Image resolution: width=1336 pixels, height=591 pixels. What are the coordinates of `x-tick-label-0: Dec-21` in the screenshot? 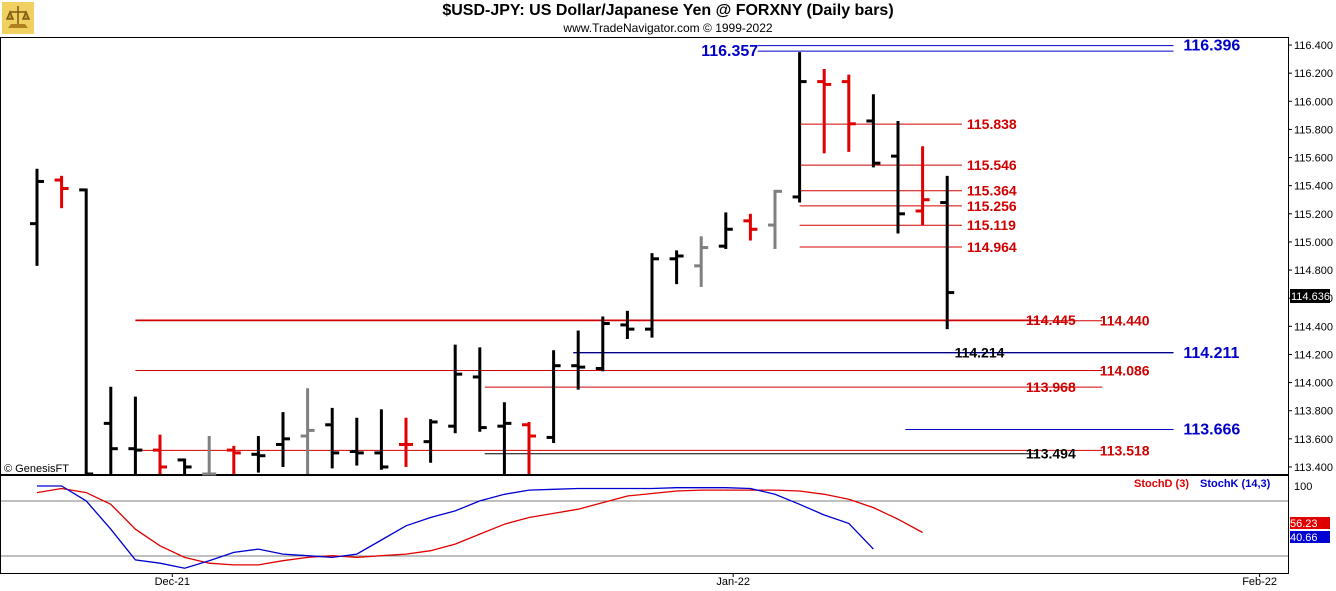 It's located at (172, 582).